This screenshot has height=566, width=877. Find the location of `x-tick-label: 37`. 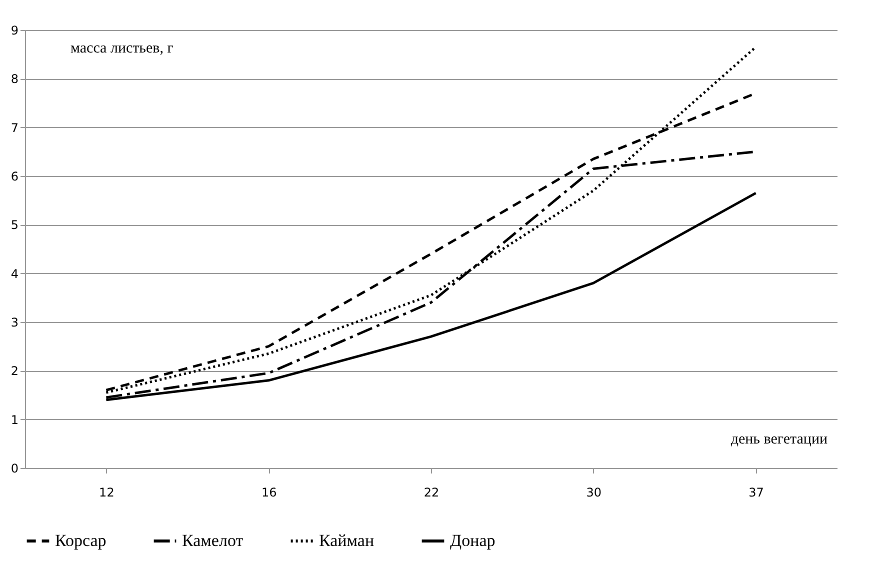

x-tick-label: 37 is located at coordinates (756, 493).